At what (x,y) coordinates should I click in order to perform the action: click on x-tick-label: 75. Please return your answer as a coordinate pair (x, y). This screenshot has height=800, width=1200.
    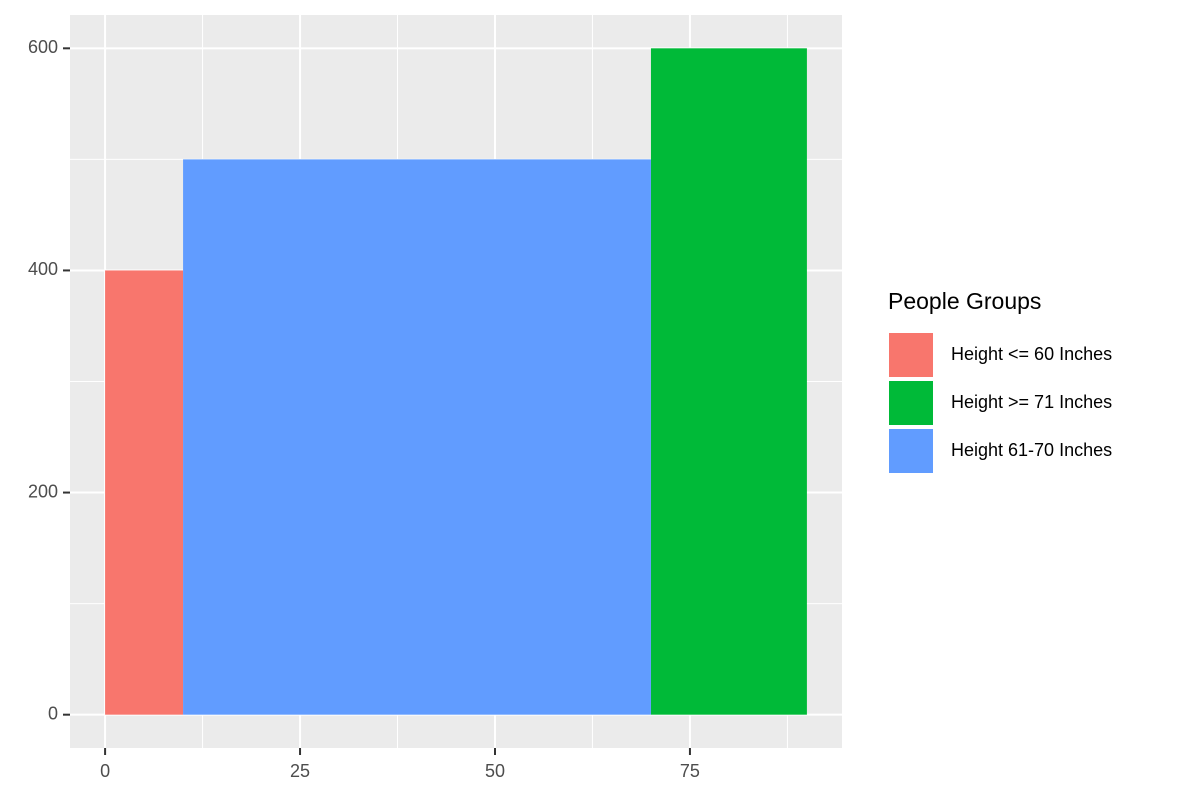
    Looking at the image, I should click on (690, 771).